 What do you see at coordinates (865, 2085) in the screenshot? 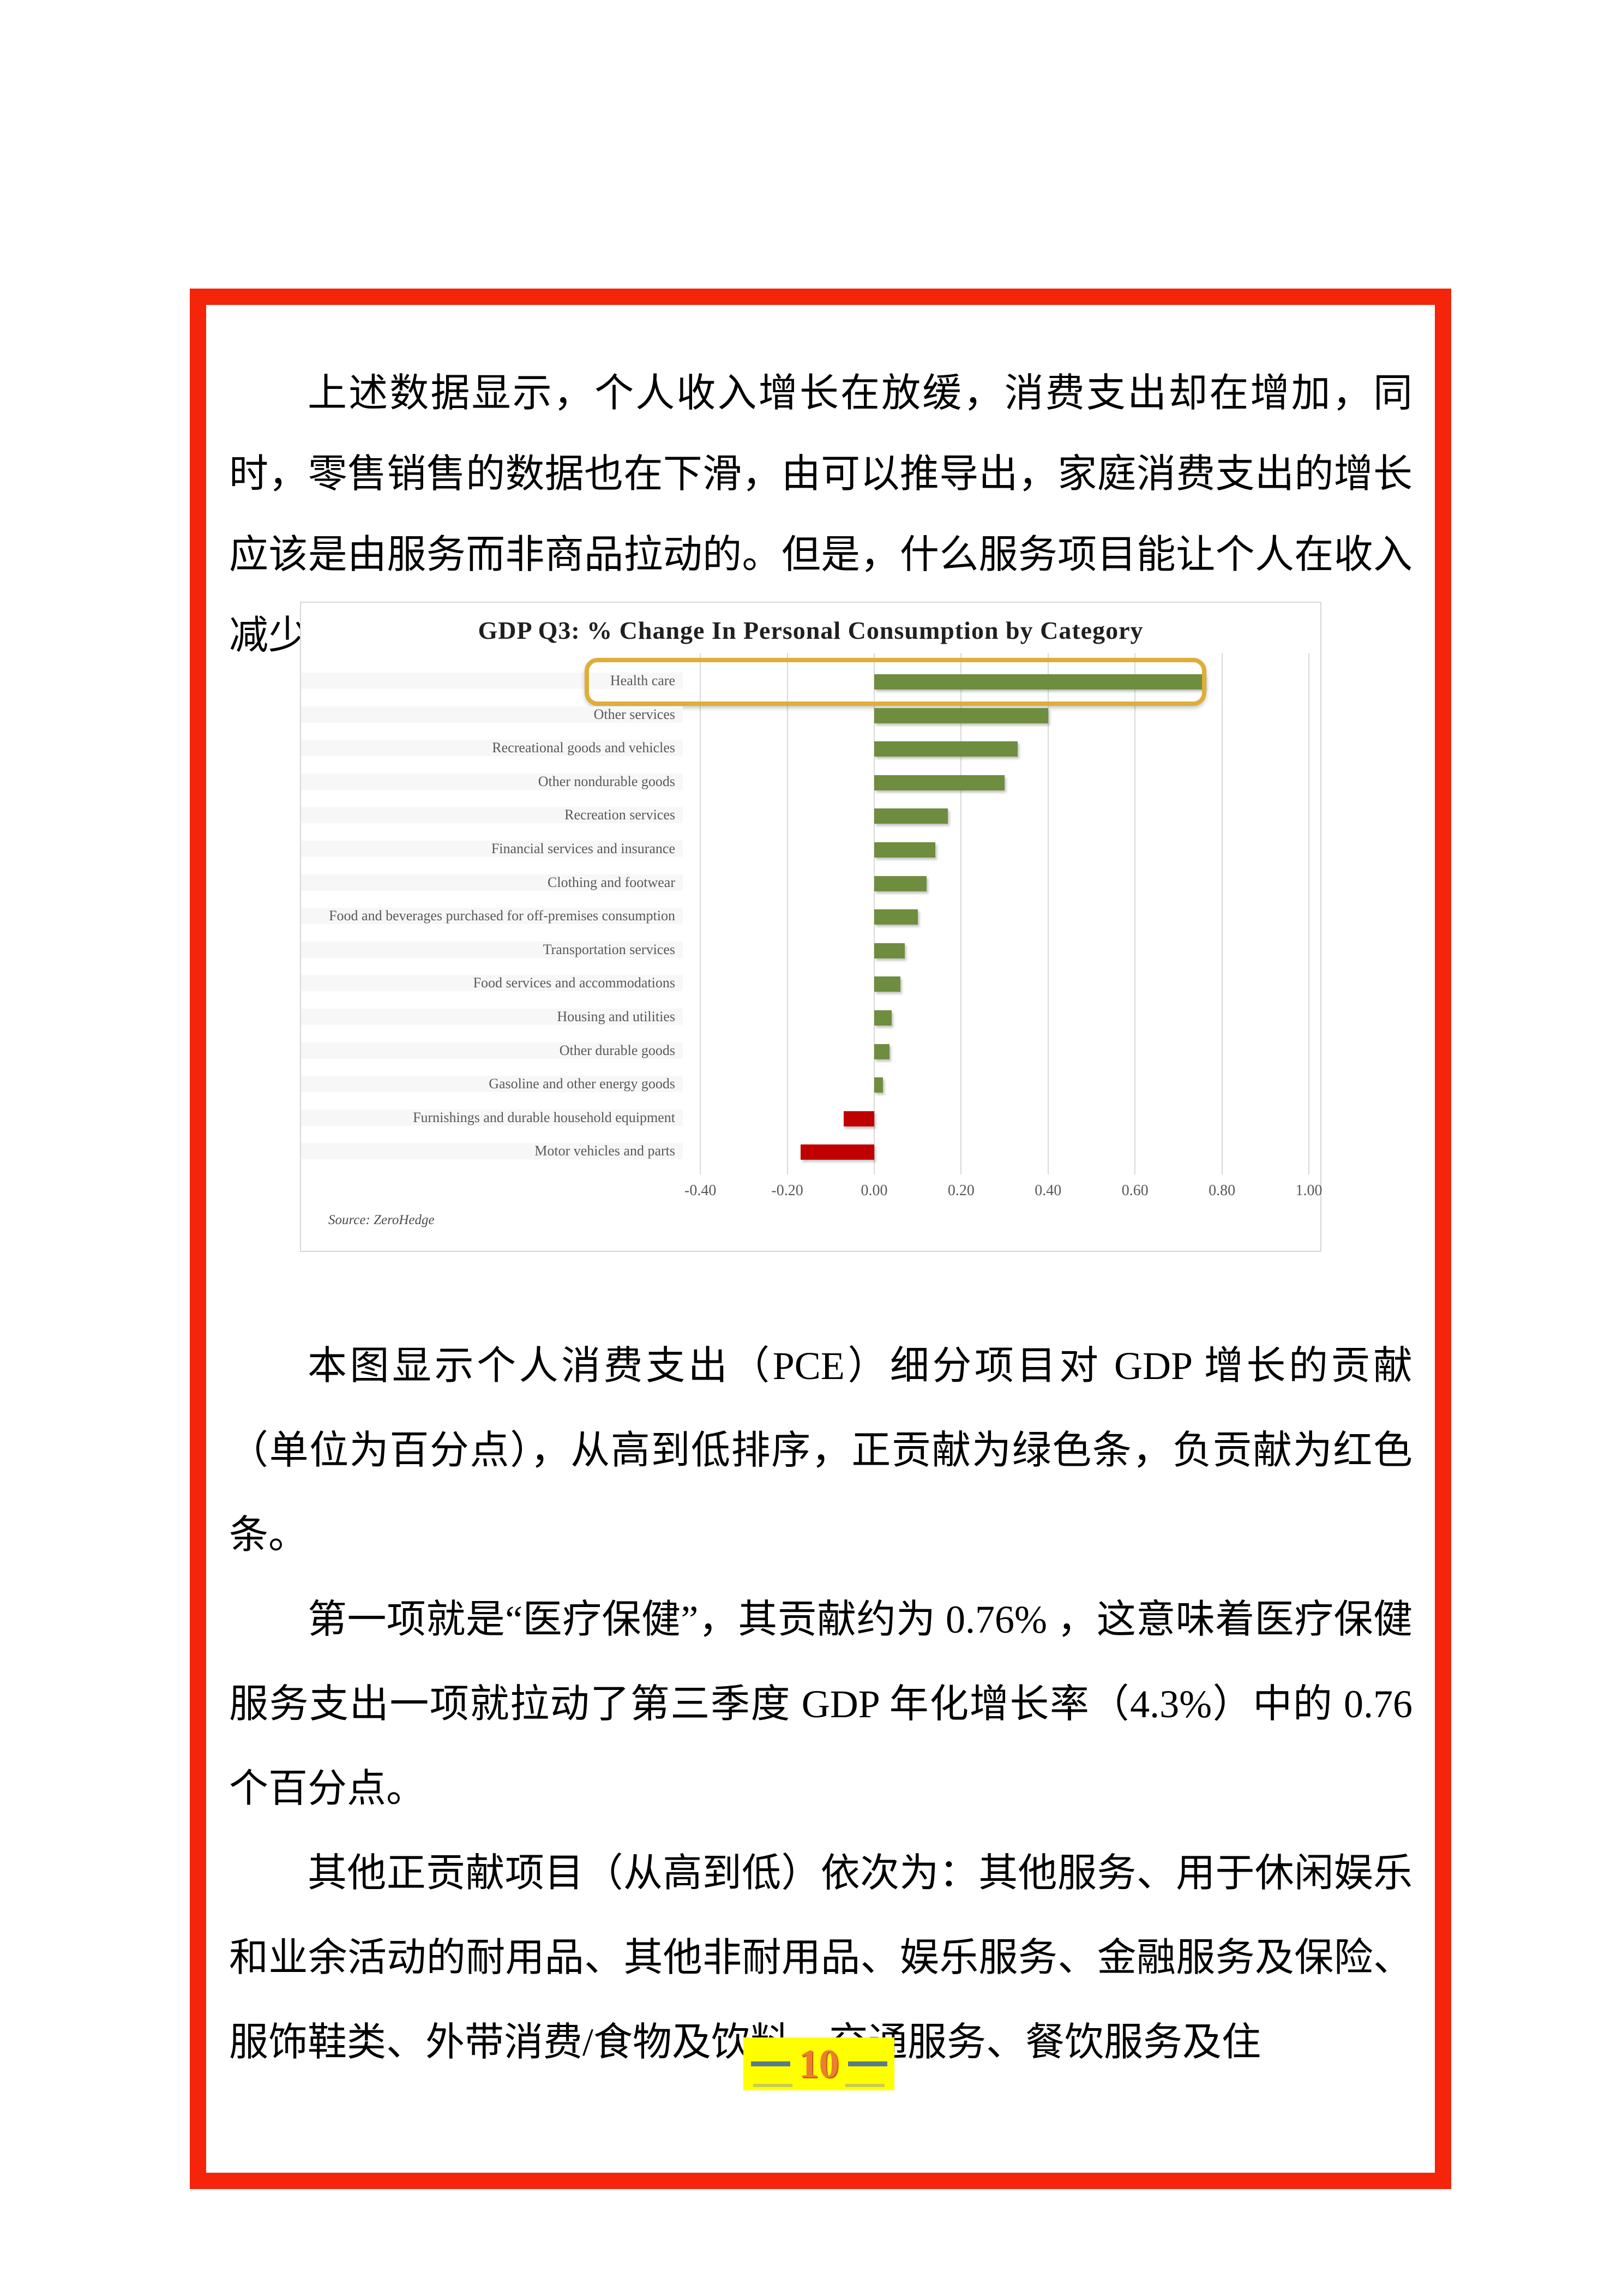
I see `page-number-right-dash-shadow` at bounding box center [865, 2085].